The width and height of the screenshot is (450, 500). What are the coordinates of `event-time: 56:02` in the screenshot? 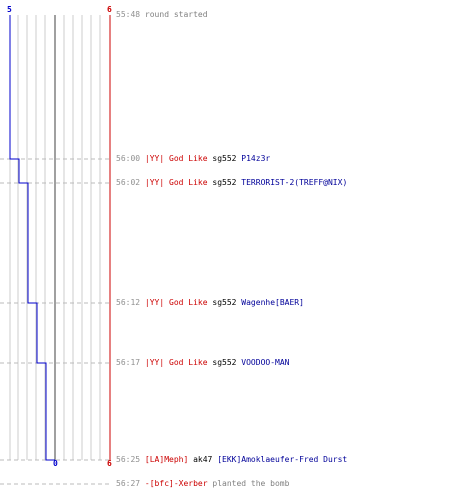 It's located at (128, 182).